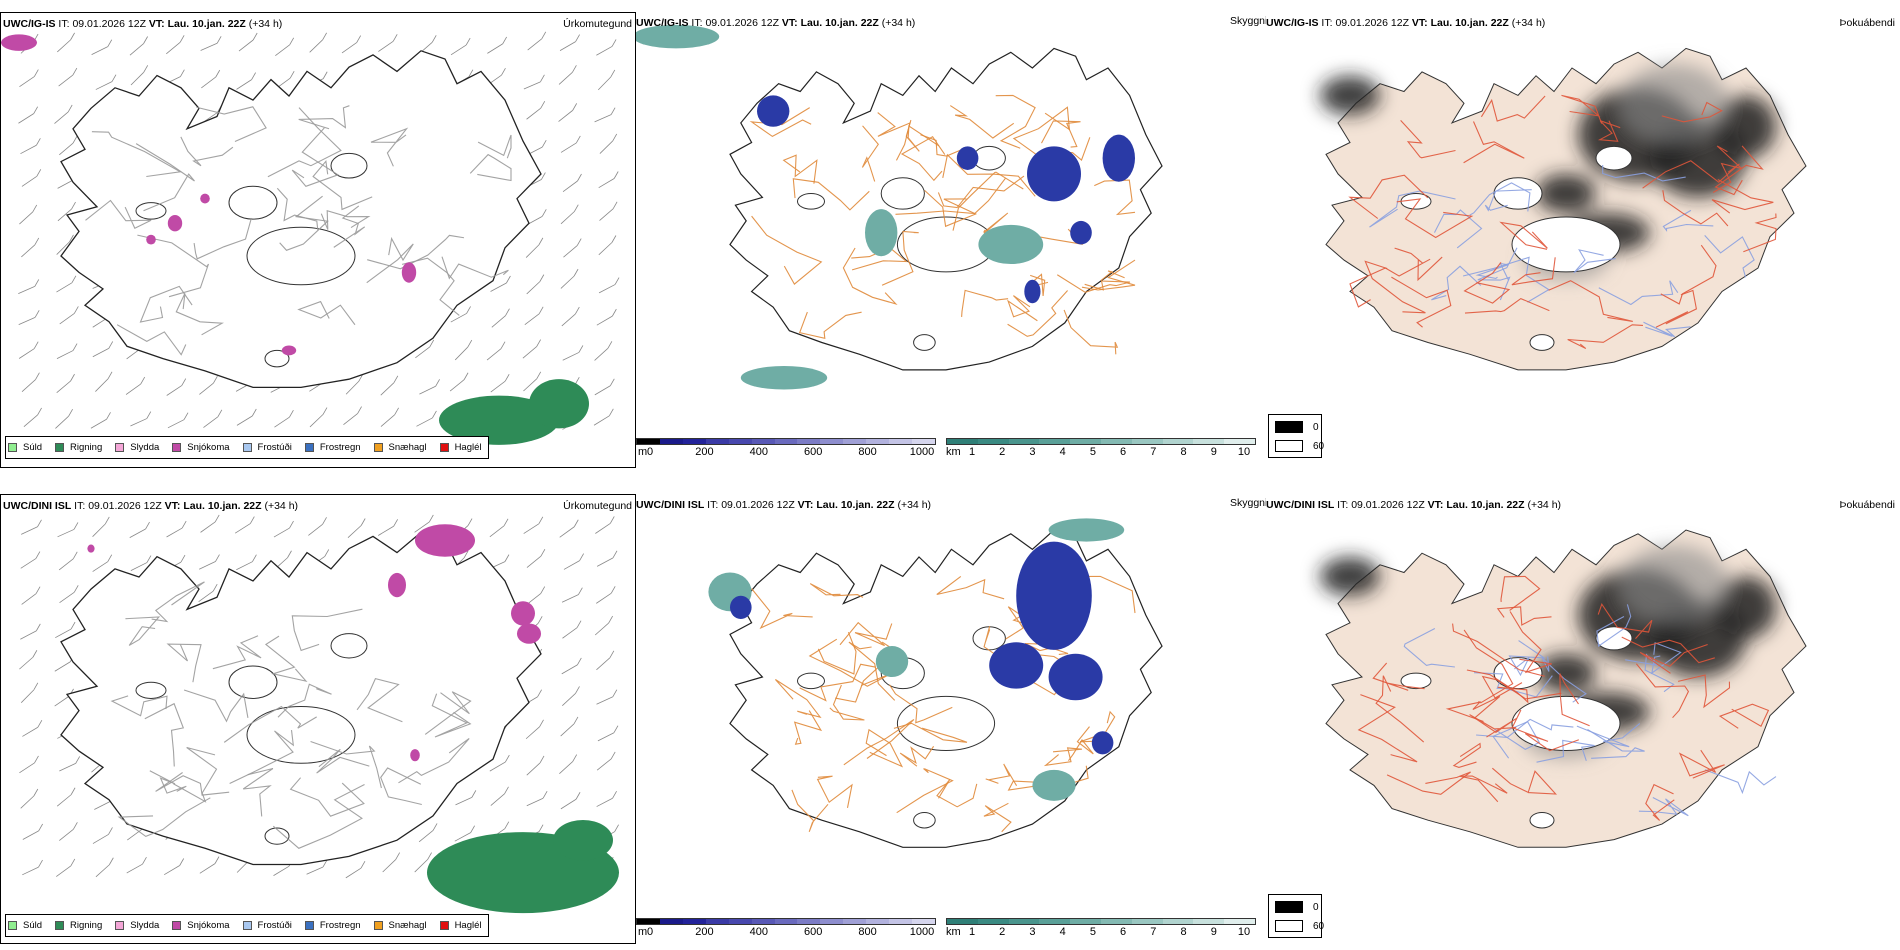 The height and width of the screenshot is (950, 1900). What do you see at coordinates (25, 925) in the screenshot?
I see `legend-item-suld: Súld` at bounding box center [25, 925].